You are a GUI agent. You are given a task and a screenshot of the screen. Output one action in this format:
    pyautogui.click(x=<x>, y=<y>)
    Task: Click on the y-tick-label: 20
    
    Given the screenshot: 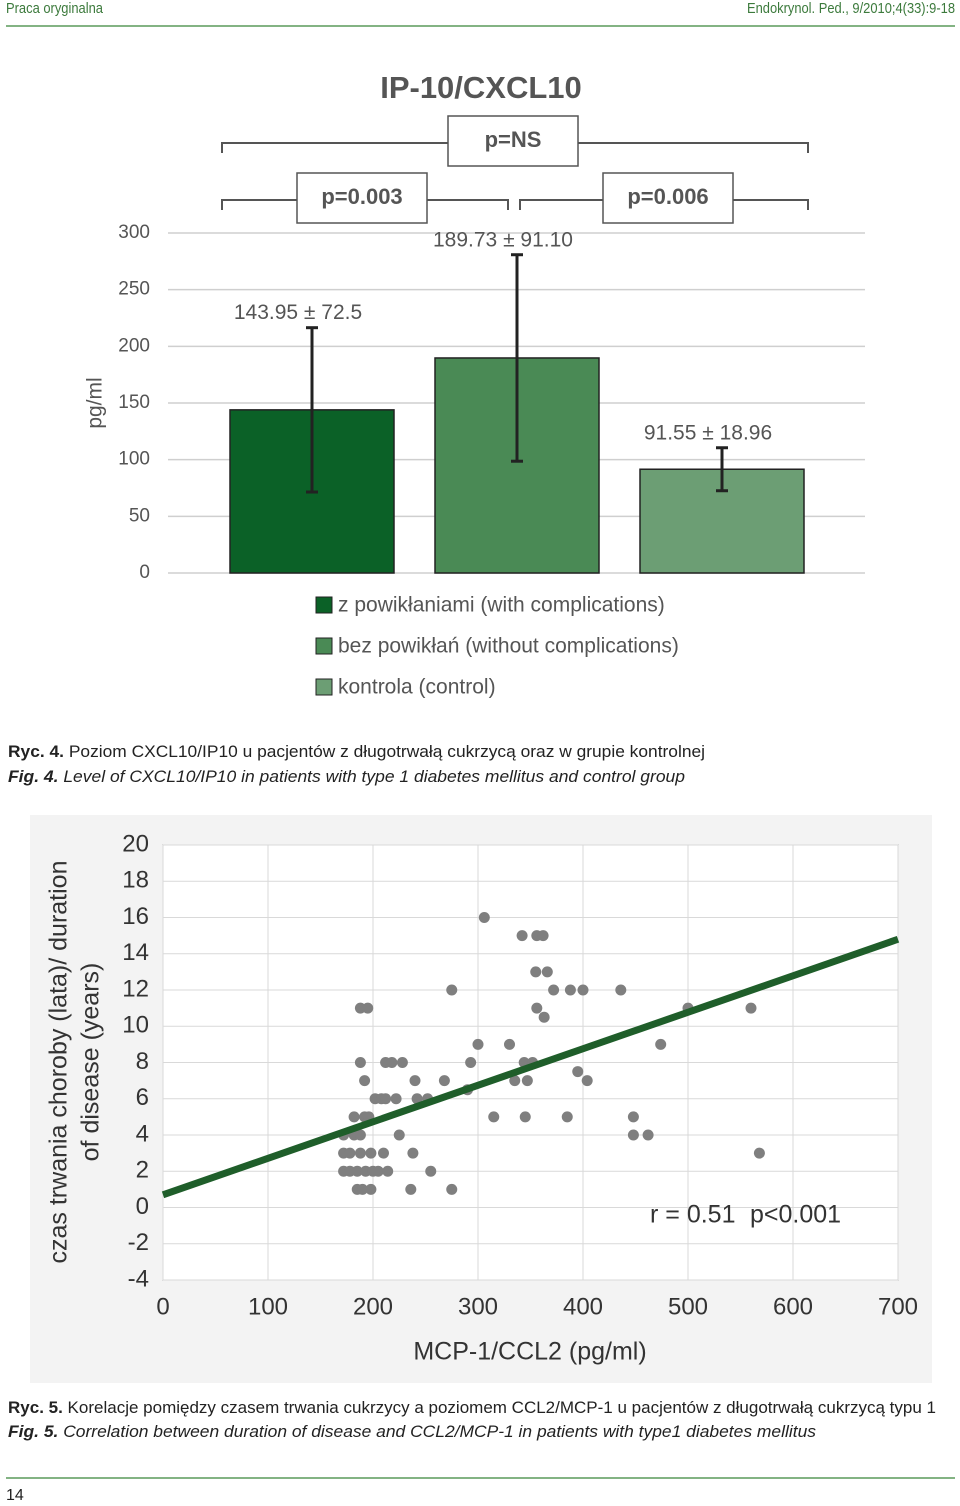 What is the action you would take?
    pyautogui.click(x=135, y=843)
    